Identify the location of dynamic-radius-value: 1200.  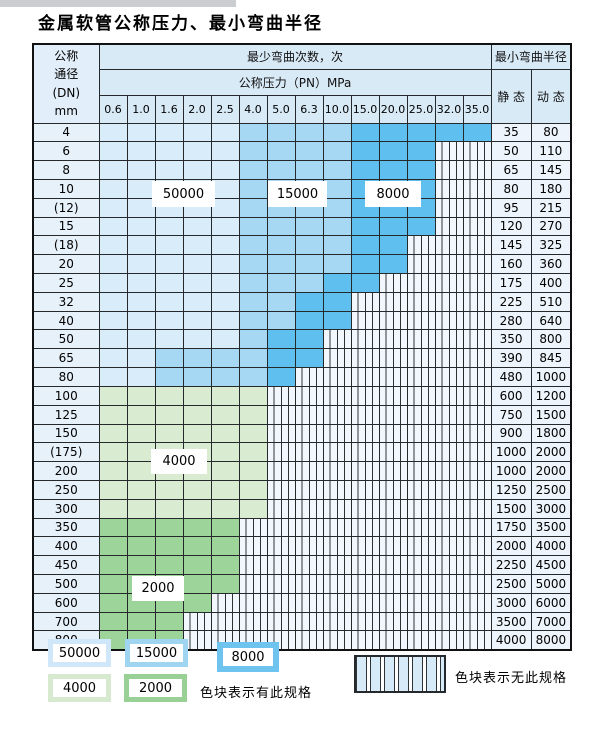
(551, 395).